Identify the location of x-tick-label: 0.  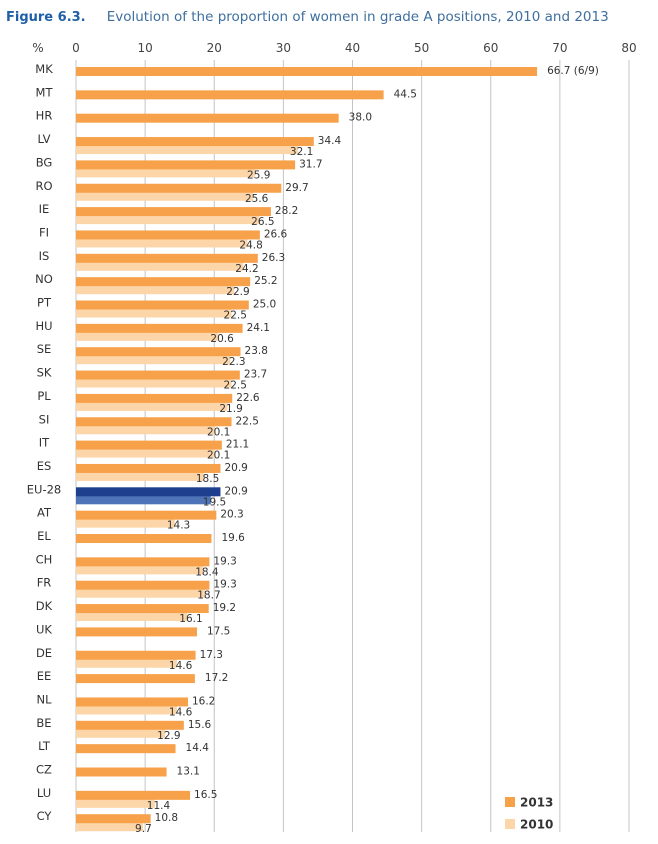
(76, 48).